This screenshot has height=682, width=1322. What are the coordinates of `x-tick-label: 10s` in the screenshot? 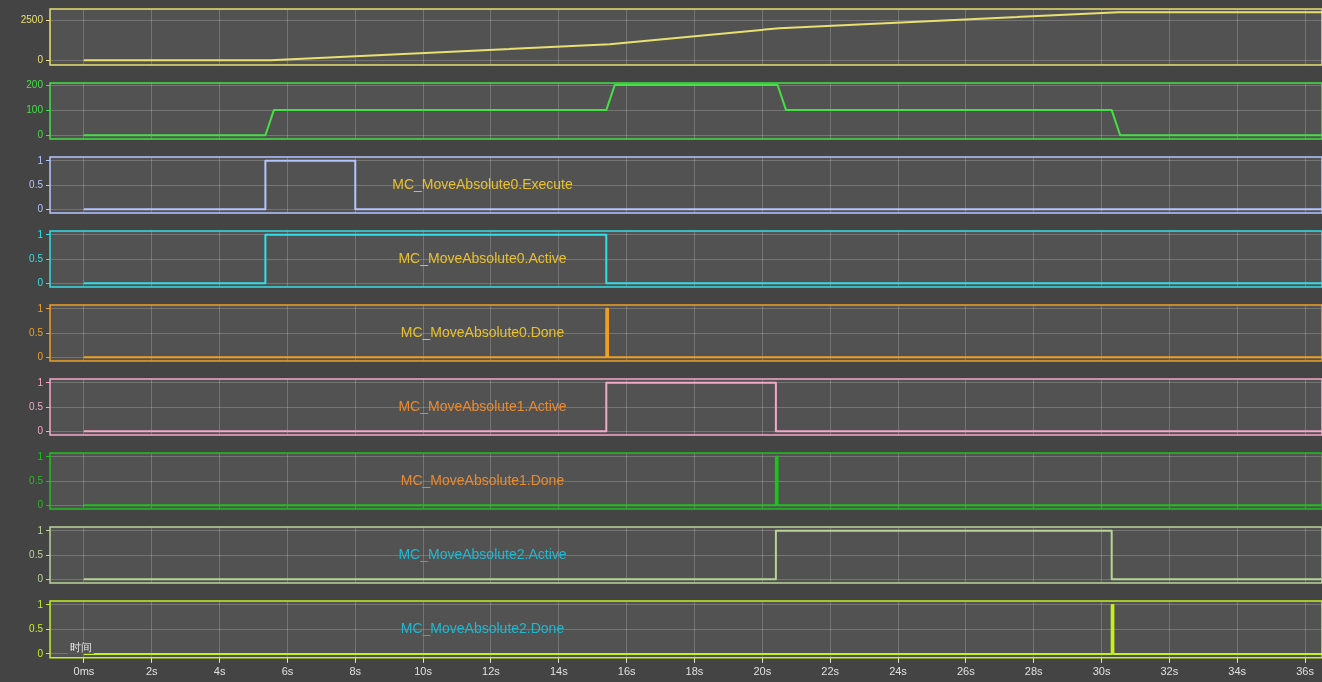 It's located at (423, 671).